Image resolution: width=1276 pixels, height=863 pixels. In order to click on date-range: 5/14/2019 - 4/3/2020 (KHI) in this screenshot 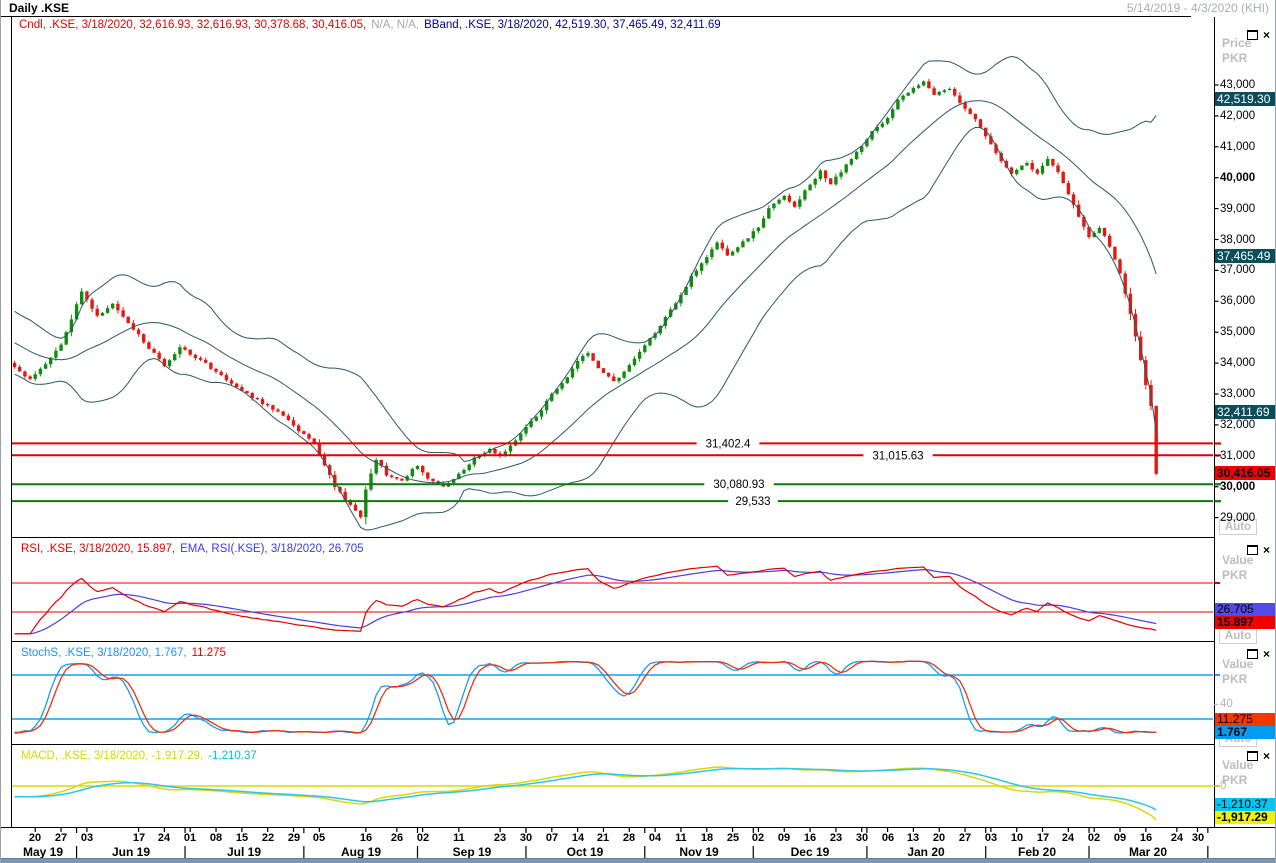, I will do `click(1197, 8)`.